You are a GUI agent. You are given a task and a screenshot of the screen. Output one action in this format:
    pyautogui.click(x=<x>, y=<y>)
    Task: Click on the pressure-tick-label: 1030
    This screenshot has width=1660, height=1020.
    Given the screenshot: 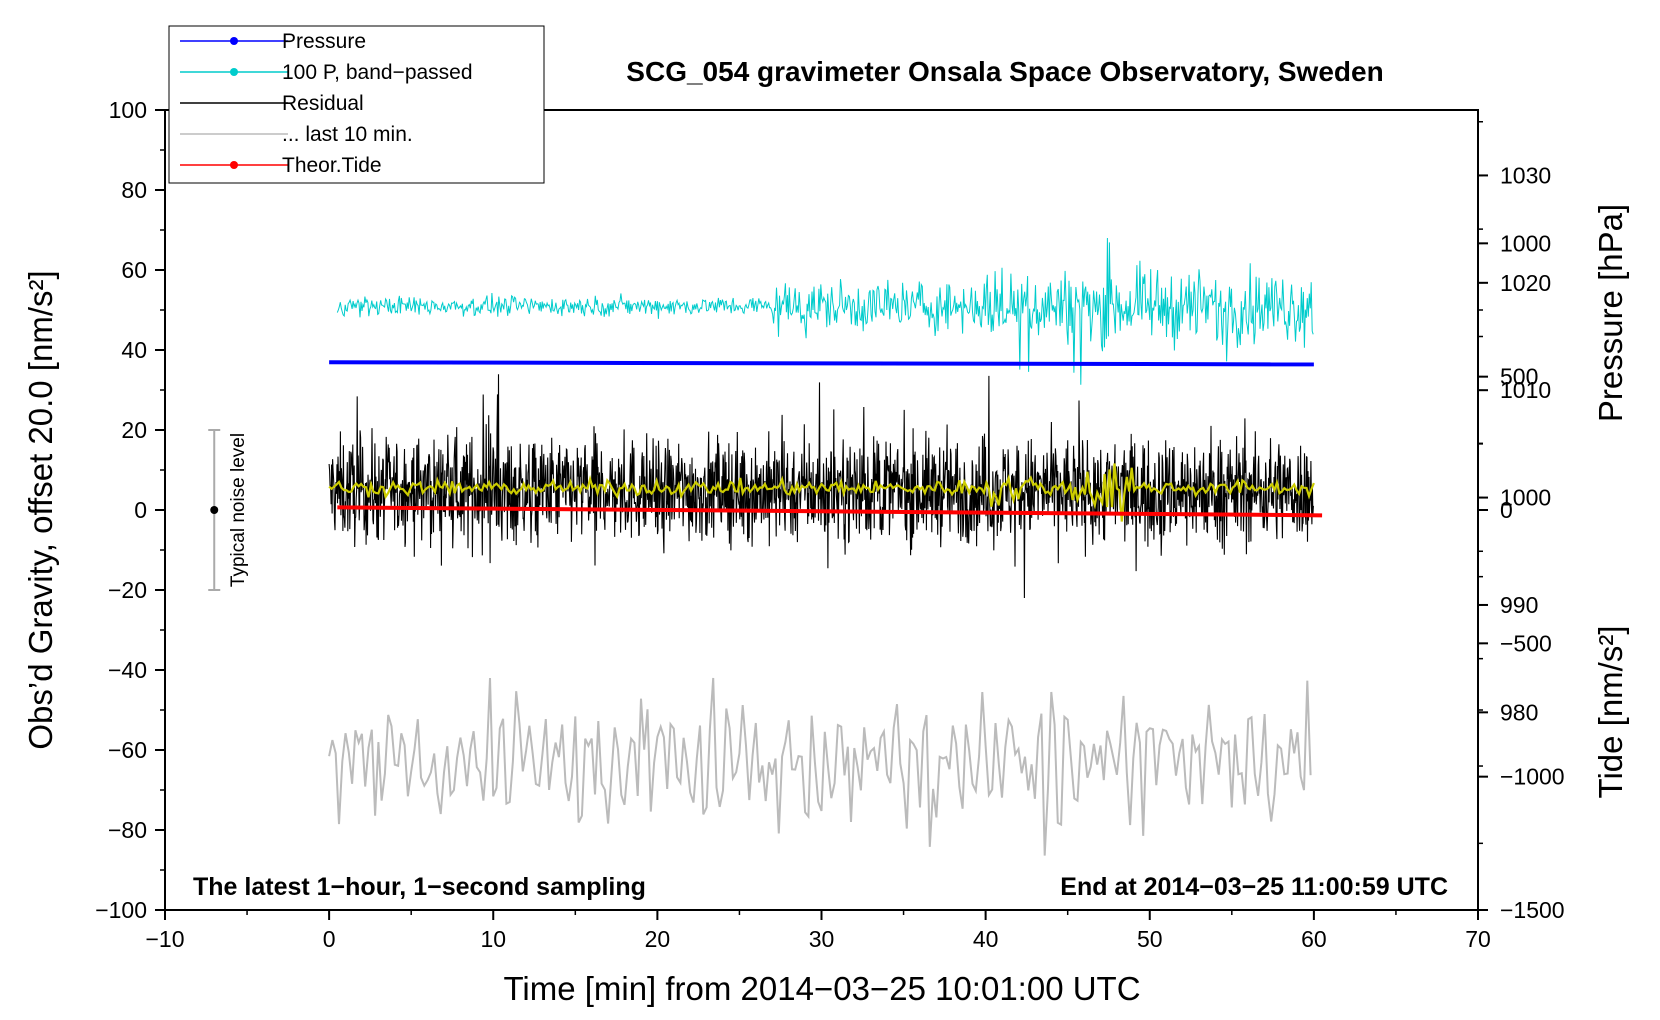 What is the action you would take?
    pyautogui.click(x=1525, y=175)
    